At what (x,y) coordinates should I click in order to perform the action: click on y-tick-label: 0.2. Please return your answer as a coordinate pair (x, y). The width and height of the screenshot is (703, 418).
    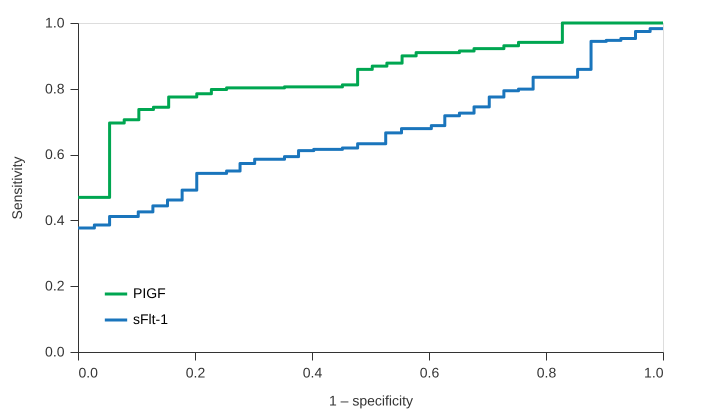
    Looking at the image, I should click on (55, 286).